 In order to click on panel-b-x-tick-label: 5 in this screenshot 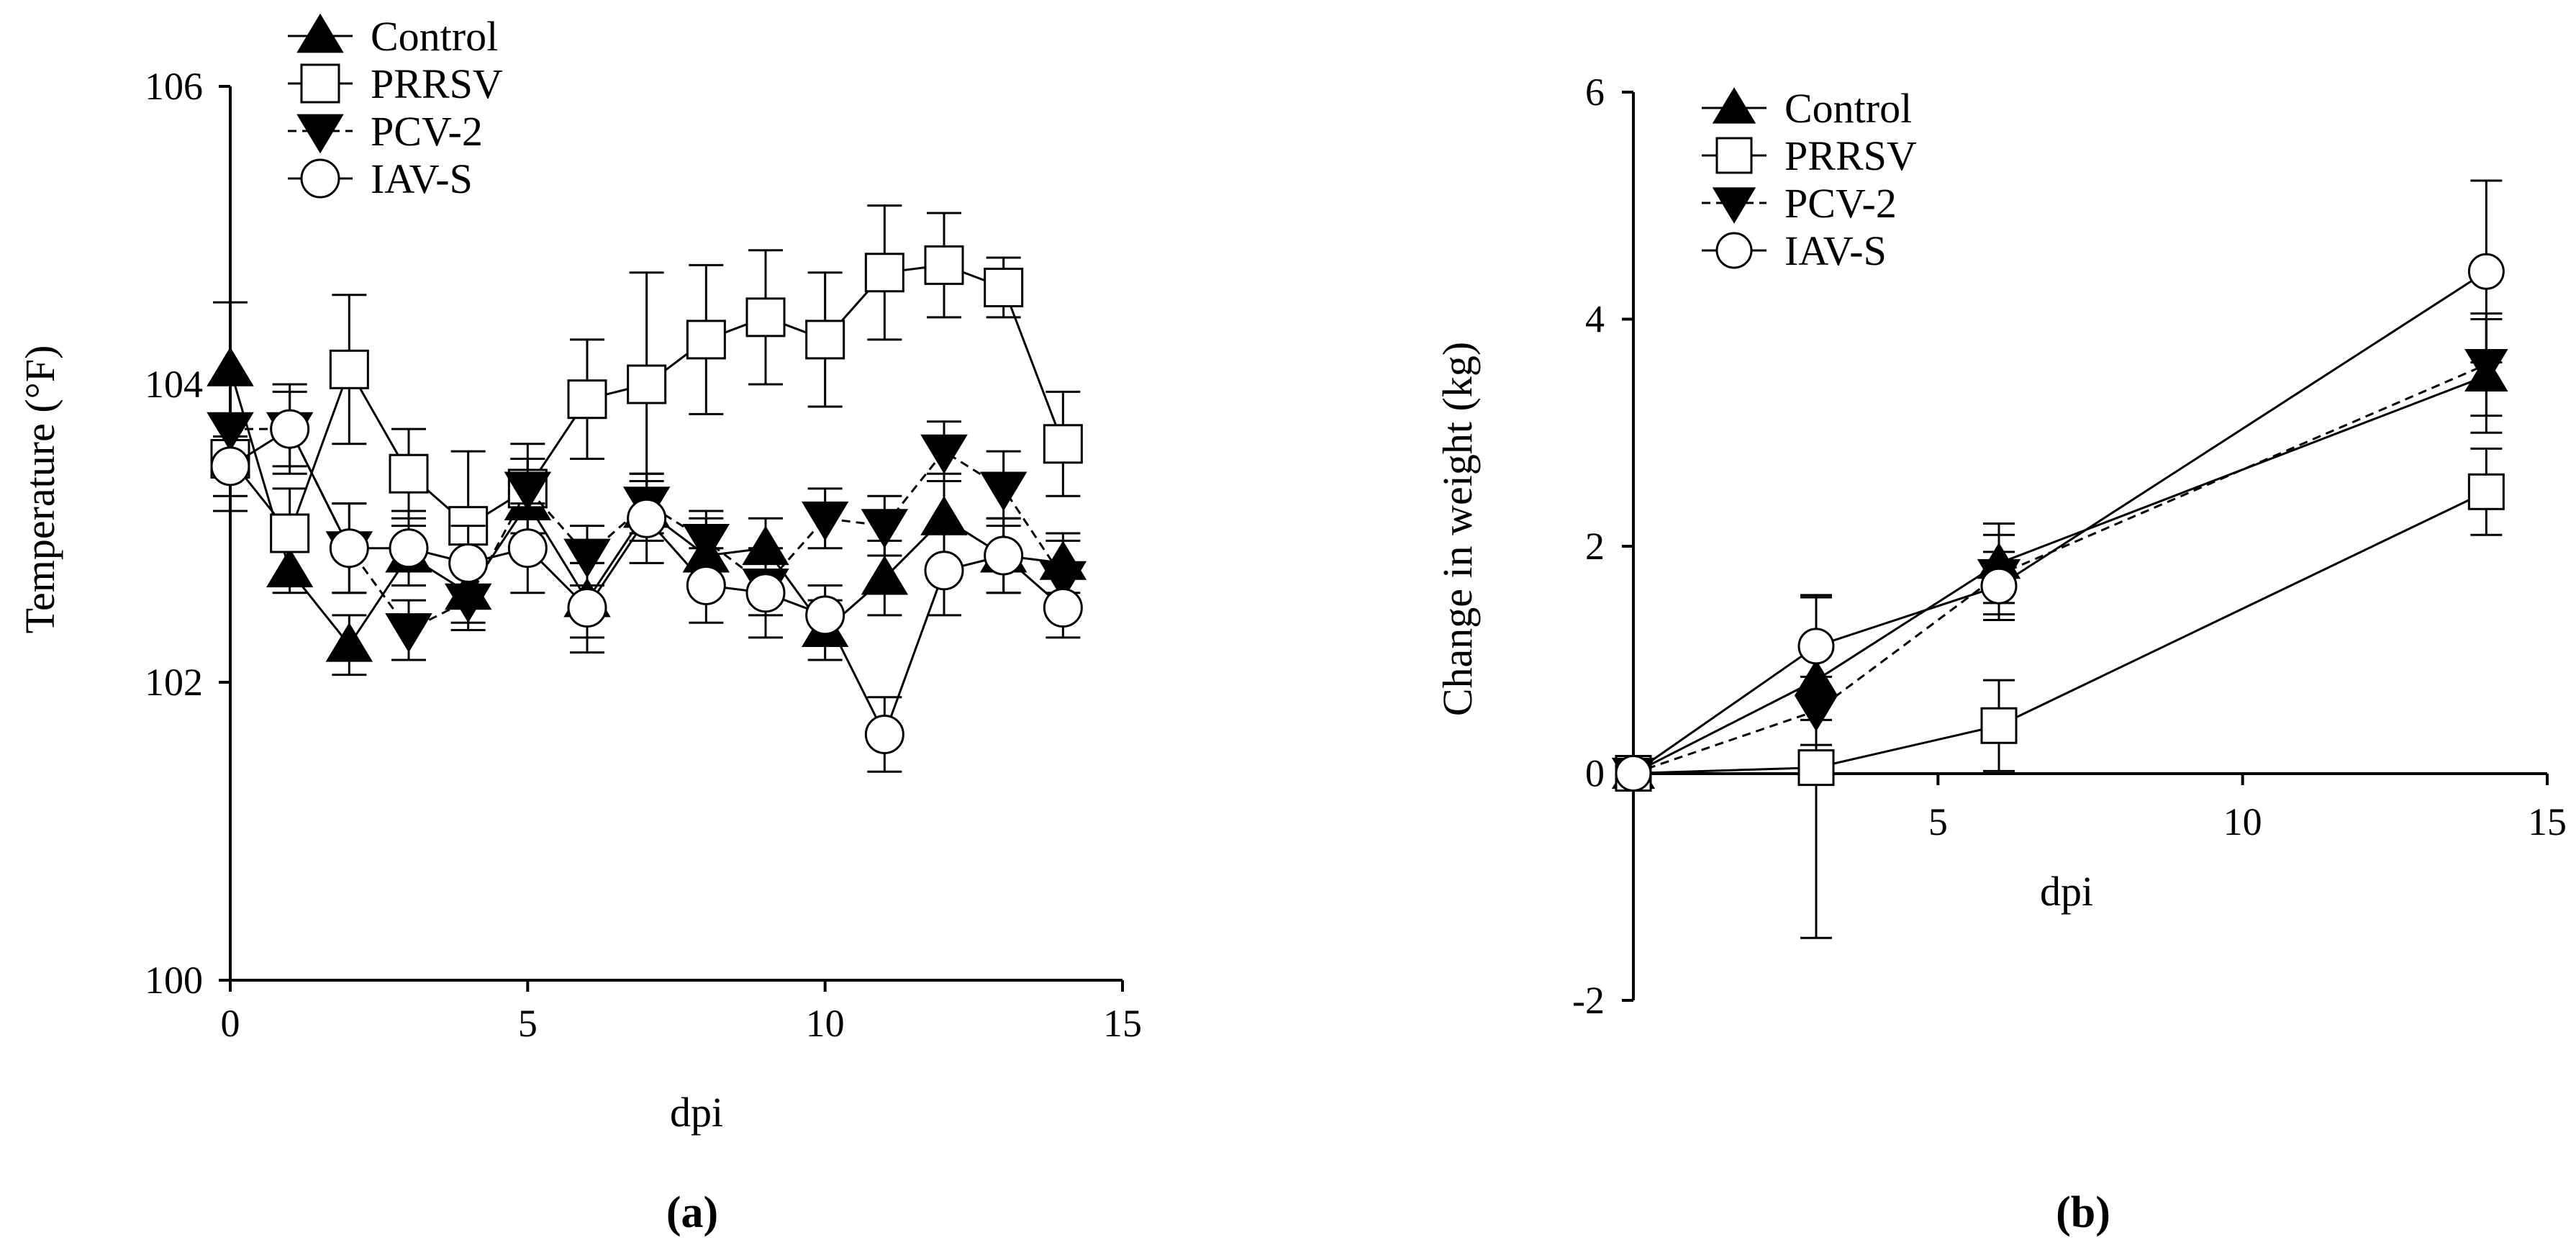, I will do `click(1938, 821)`.